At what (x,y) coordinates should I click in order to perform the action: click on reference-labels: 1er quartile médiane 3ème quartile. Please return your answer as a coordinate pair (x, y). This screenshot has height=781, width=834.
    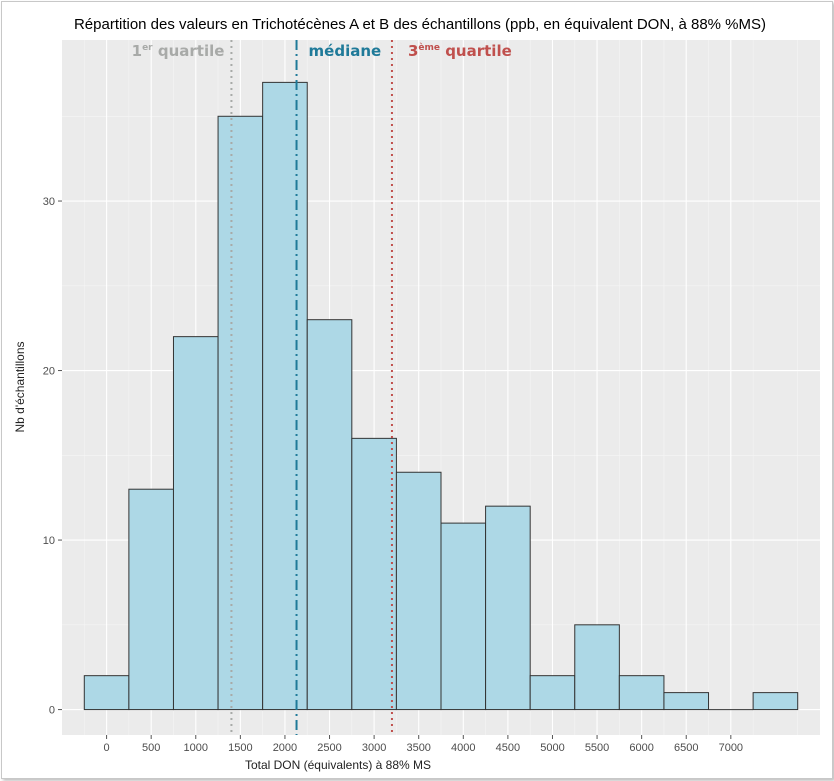
    Looking at the image, I should click on (322, 51).